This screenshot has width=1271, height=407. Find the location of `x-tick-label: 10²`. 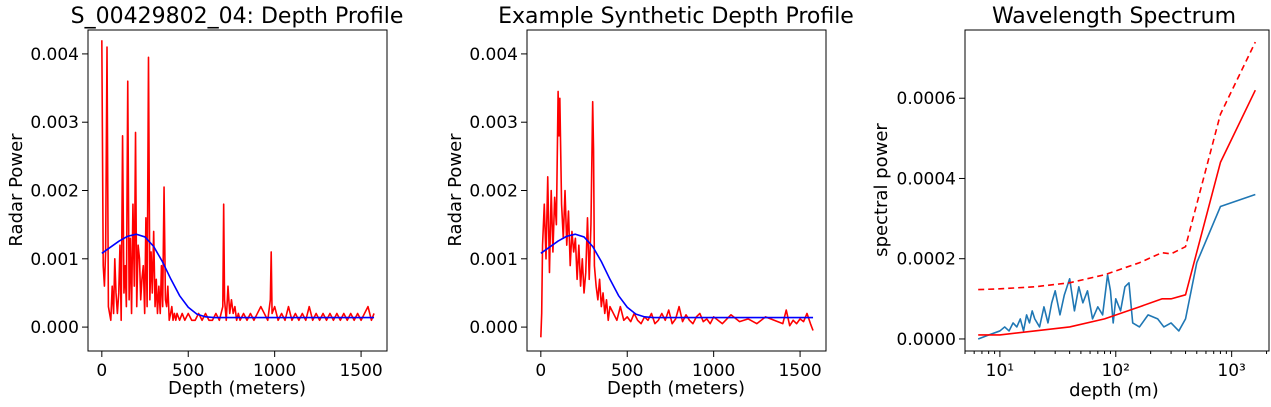

x-tick-label: 10² is located at coordinates (1116, 371).